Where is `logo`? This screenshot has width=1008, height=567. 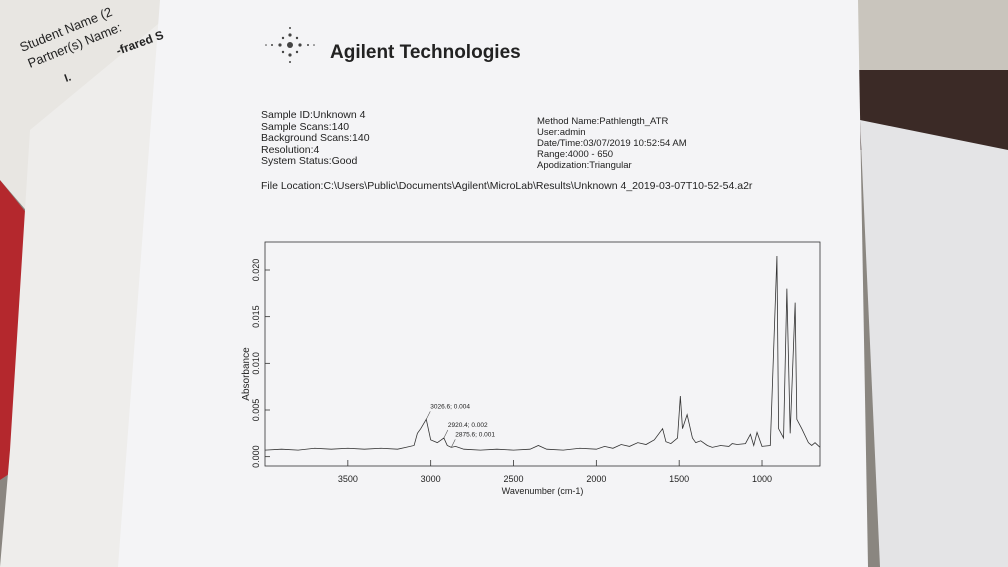 logo is located at coordinates (290, 45).